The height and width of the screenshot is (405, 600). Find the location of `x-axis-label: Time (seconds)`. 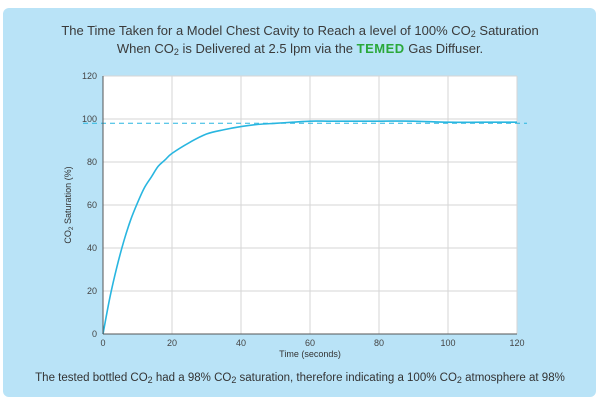

x-axis-label: Time (seconds) is located at coordinates (310, 354).